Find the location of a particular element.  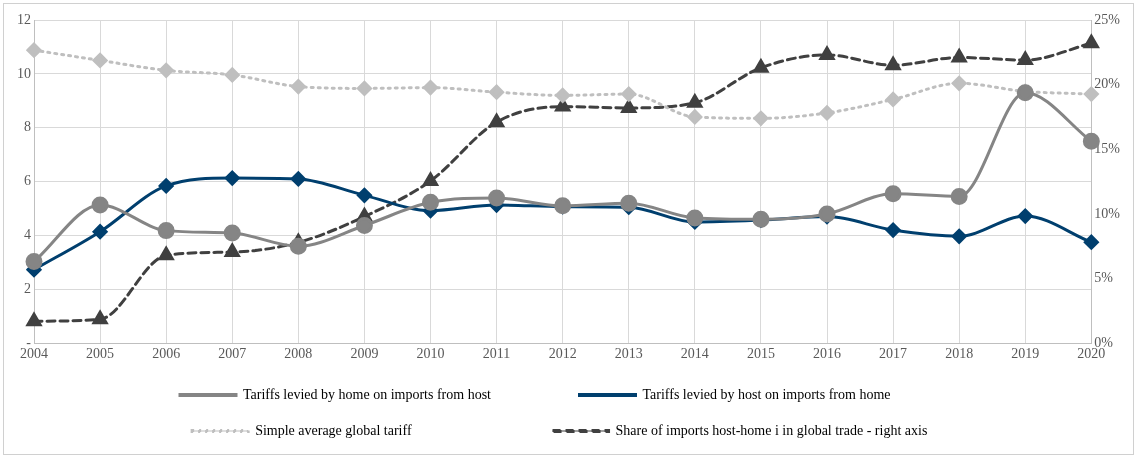

x-tick-label: 2012 is located at coordinates (562, 354).